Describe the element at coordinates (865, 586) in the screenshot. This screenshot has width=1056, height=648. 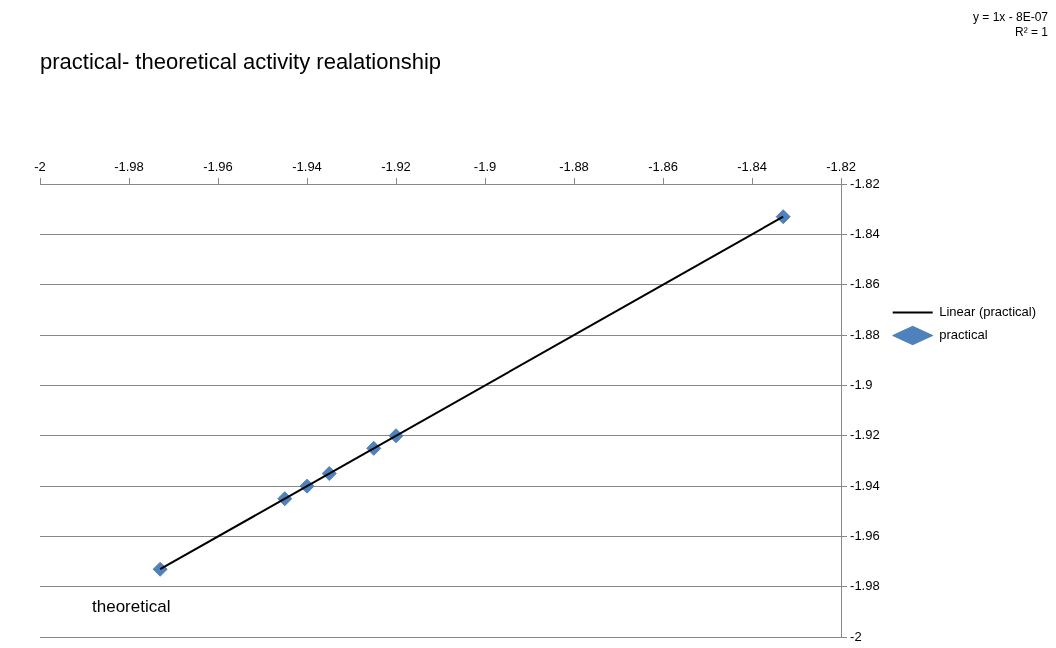
I see `y-tick-label: -1.98` at that location.